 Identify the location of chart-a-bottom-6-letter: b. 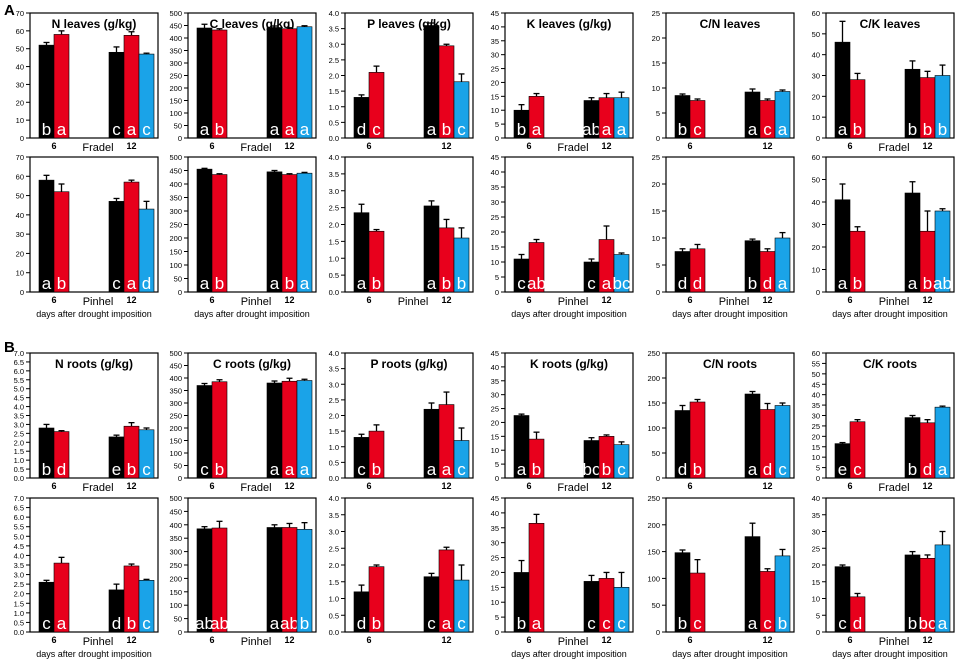
(927, 283).